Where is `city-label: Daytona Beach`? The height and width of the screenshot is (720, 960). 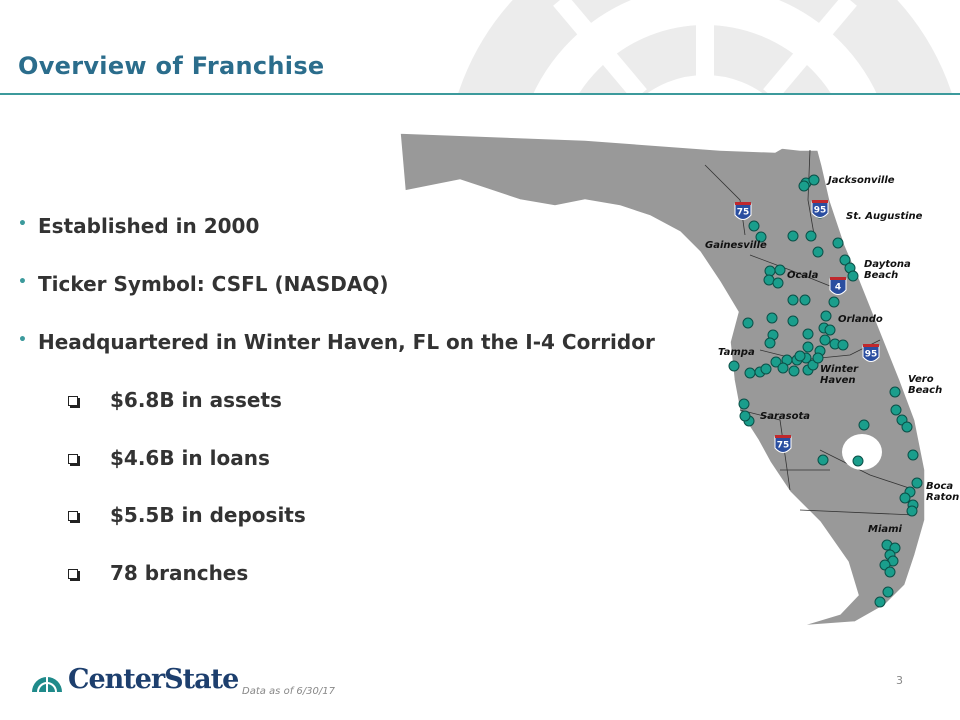
city-label: Daytona Beach is located at coordinates (887, 270).